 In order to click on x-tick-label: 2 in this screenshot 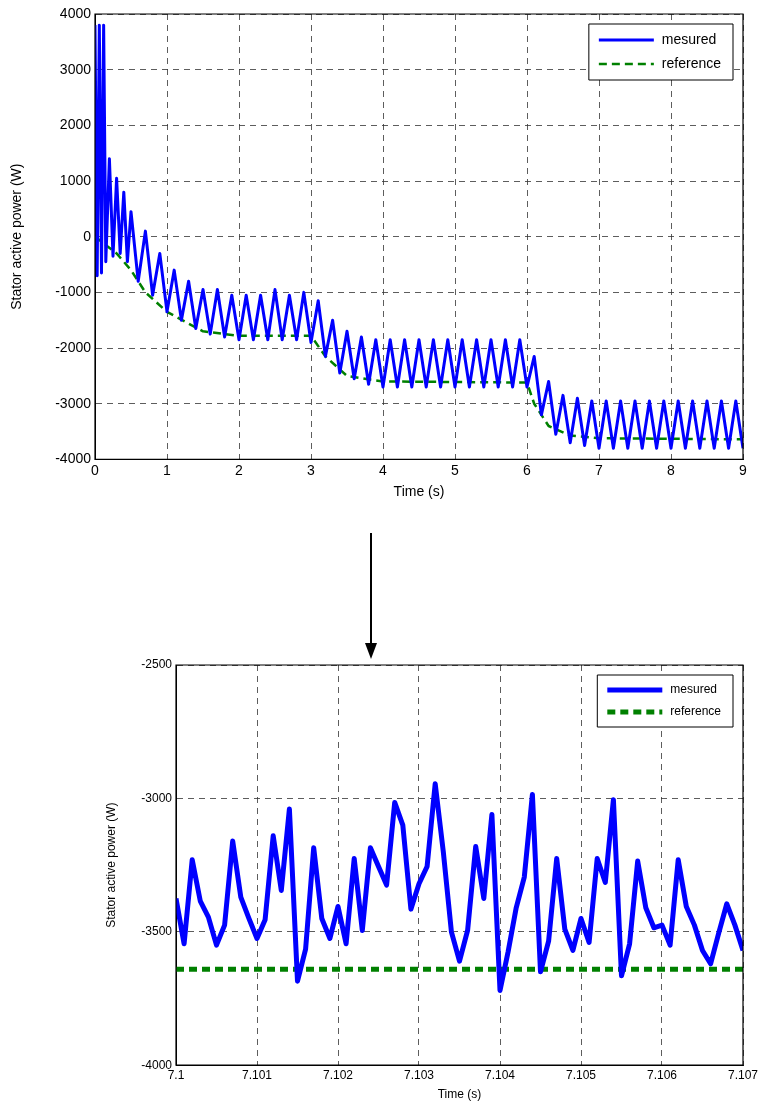, I will do `click(239, 469)`.